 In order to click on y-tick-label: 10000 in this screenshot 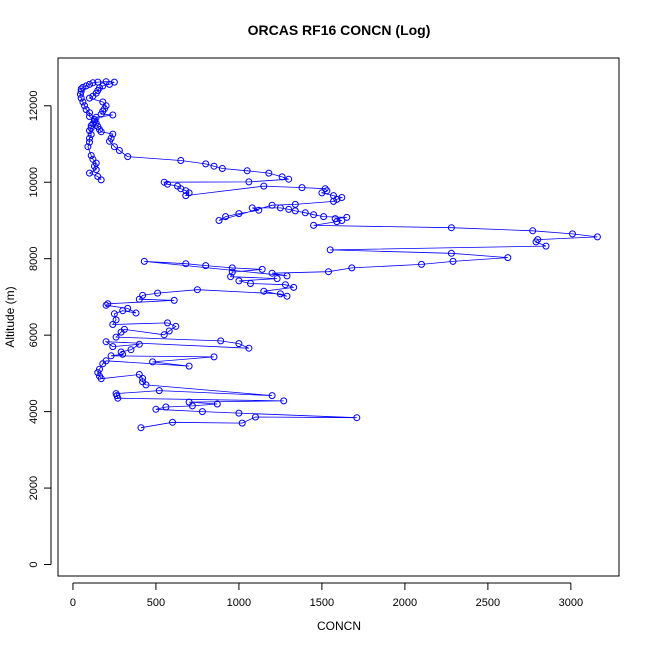, I will do `click(34, 182)`.